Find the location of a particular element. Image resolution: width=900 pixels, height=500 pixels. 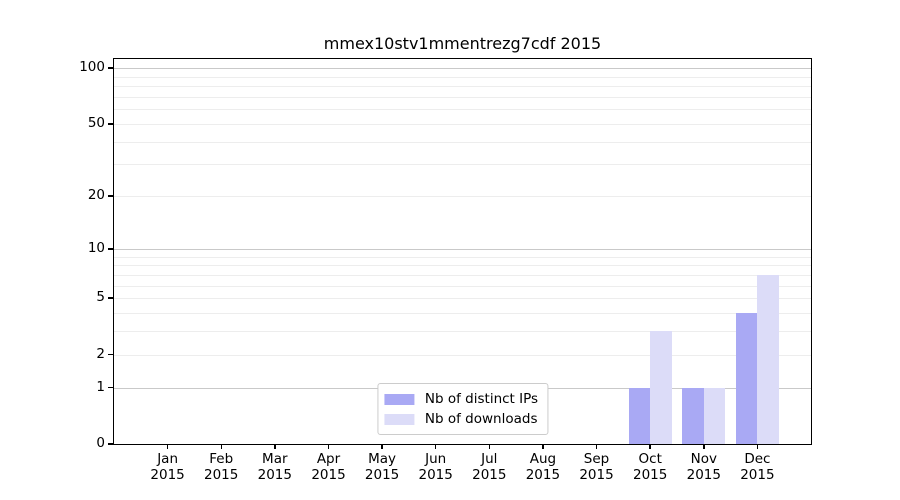

y-tick-label-10: 10 is located at coordinates (96, 247).